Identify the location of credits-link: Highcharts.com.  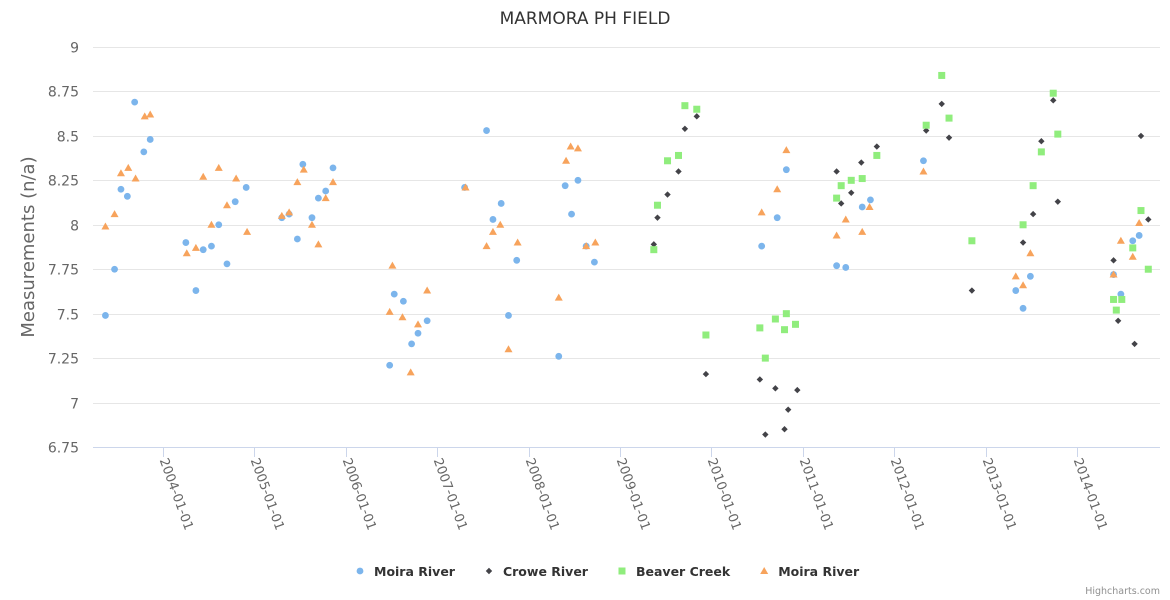
(1122, 591).